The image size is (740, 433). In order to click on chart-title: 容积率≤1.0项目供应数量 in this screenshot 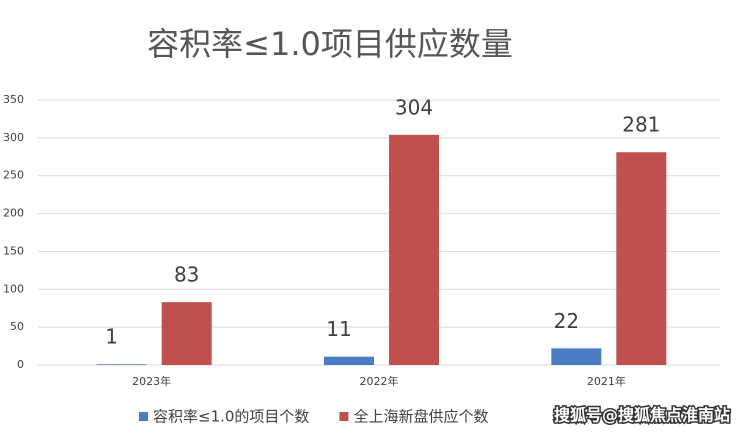, I will do `click(330, 44)`.